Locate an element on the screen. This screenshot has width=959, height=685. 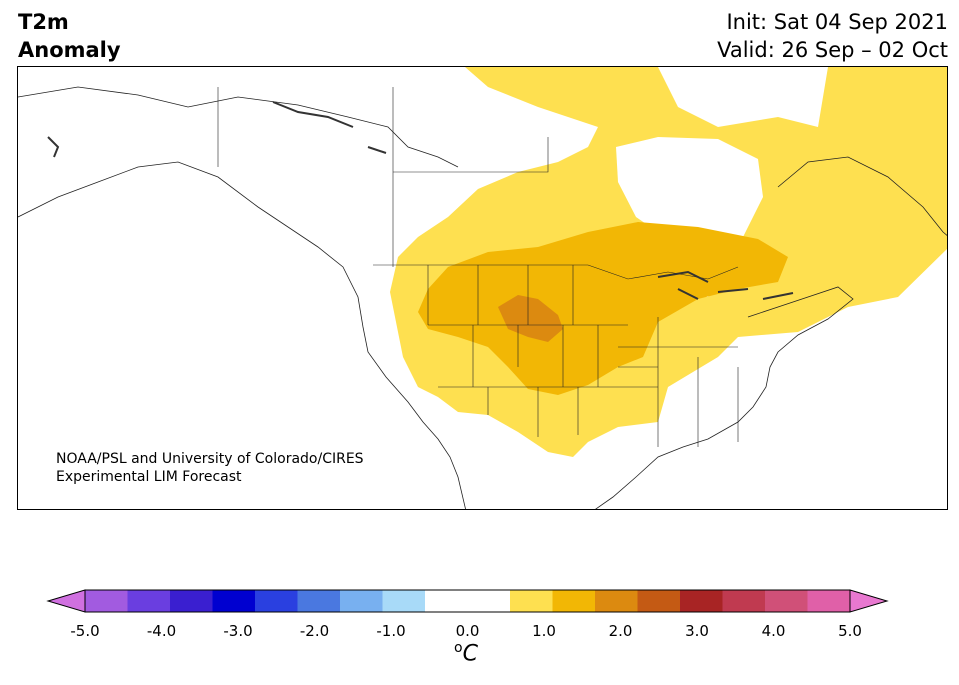
colorbar-tick-label: -2.0 is located at coordinates (314, 631).